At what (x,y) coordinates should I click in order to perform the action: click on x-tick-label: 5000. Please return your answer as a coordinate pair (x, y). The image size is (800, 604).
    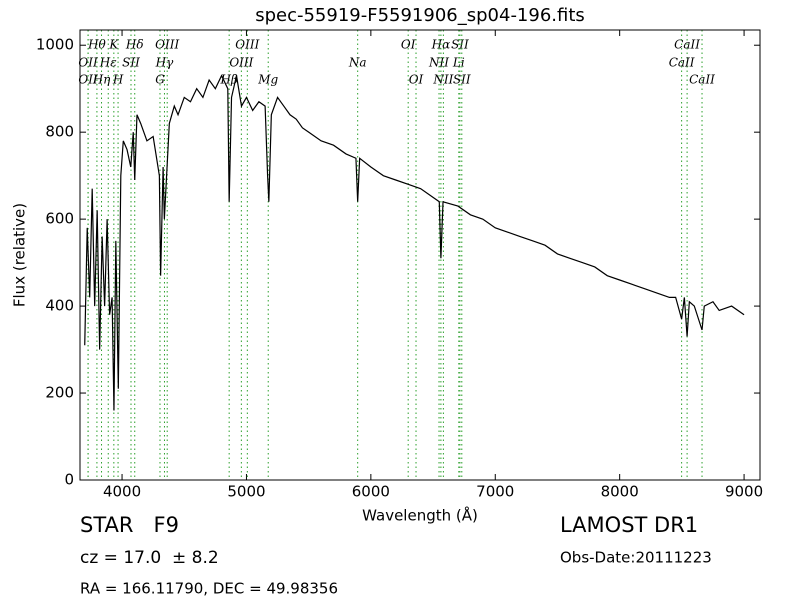
    Looking at the image, I should click on (246, 492).